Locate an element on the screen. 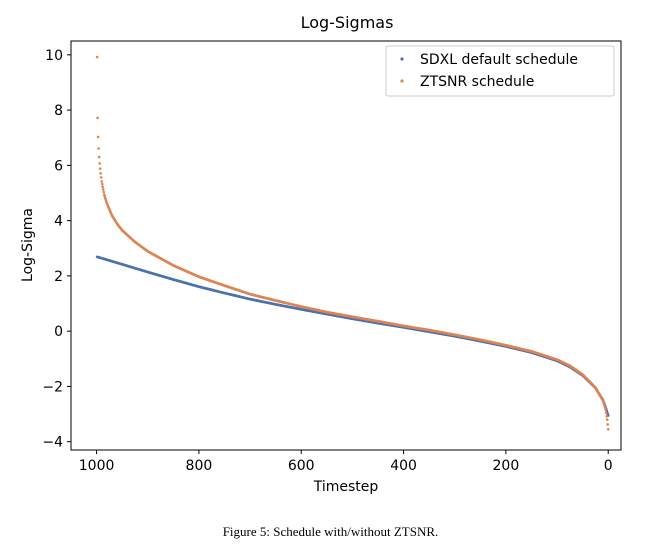 The height and width of the screenshot is (554, 661). chart-title: Log-Sigmas is located at coordinates (347, 22).